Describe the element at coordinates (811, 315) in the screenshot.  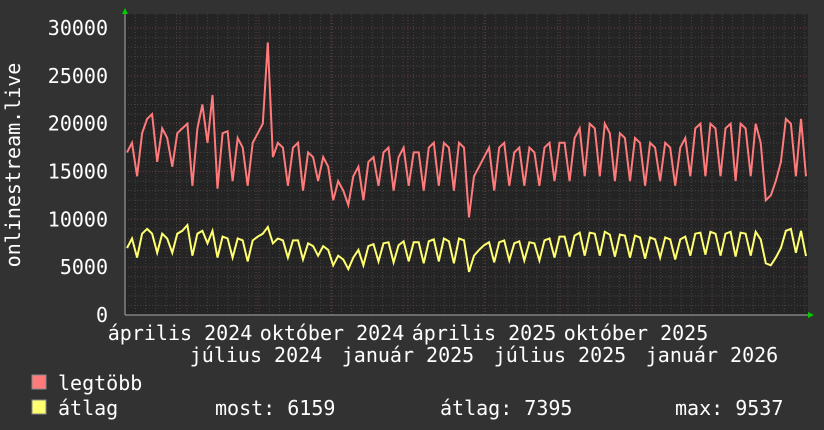
I see `x-axis-arrow-icon` at that location.